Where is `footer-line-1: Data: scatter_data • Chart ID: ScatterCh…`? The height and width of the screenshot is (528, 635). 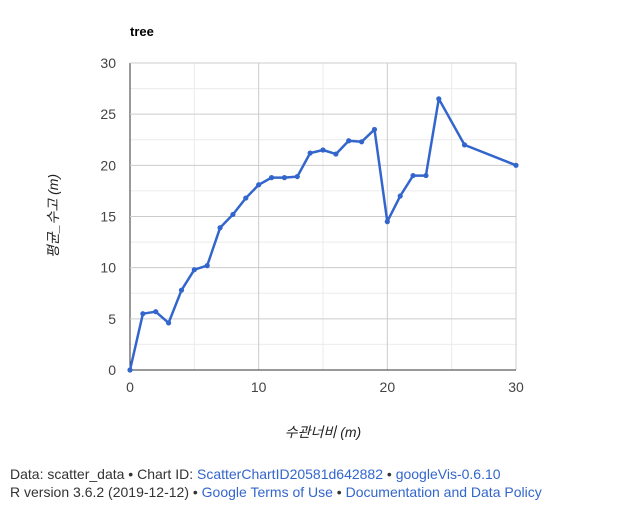 footer-line-1: Data: scatter_data • Chart ID: ScatterCh… is located at coordinates (276, 474).